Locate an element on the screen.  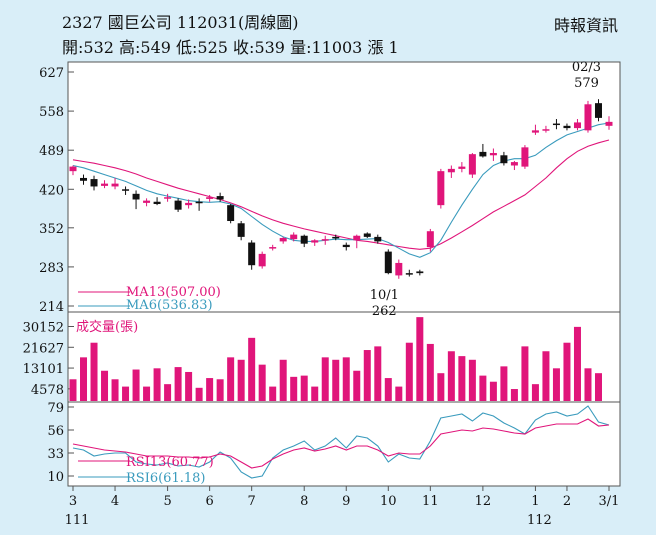
x-tick-label: 7 is located at coordinates (252, 501).